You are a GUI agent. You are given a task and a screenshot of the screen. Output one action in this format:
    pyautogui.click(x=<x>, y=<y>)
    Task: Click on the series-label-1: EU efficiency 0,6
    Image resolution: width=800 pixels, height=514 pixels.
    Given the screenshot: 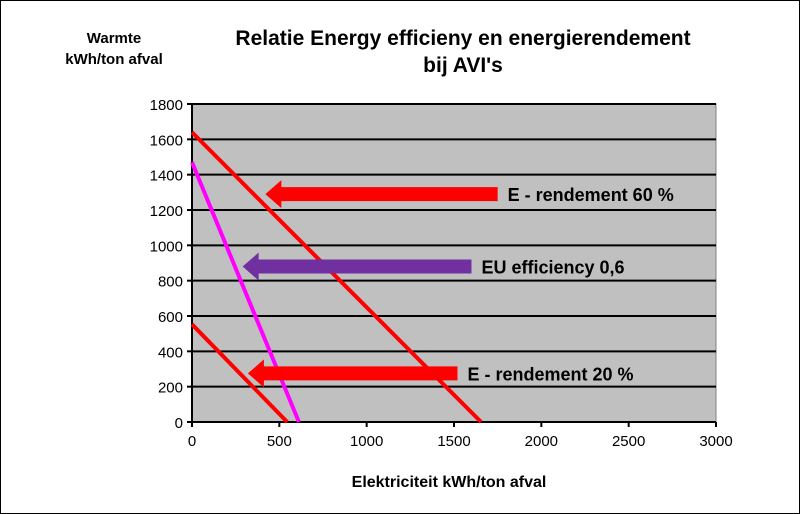 What is the action you would take?
    pyautogui.click(x=552, y=268)
    